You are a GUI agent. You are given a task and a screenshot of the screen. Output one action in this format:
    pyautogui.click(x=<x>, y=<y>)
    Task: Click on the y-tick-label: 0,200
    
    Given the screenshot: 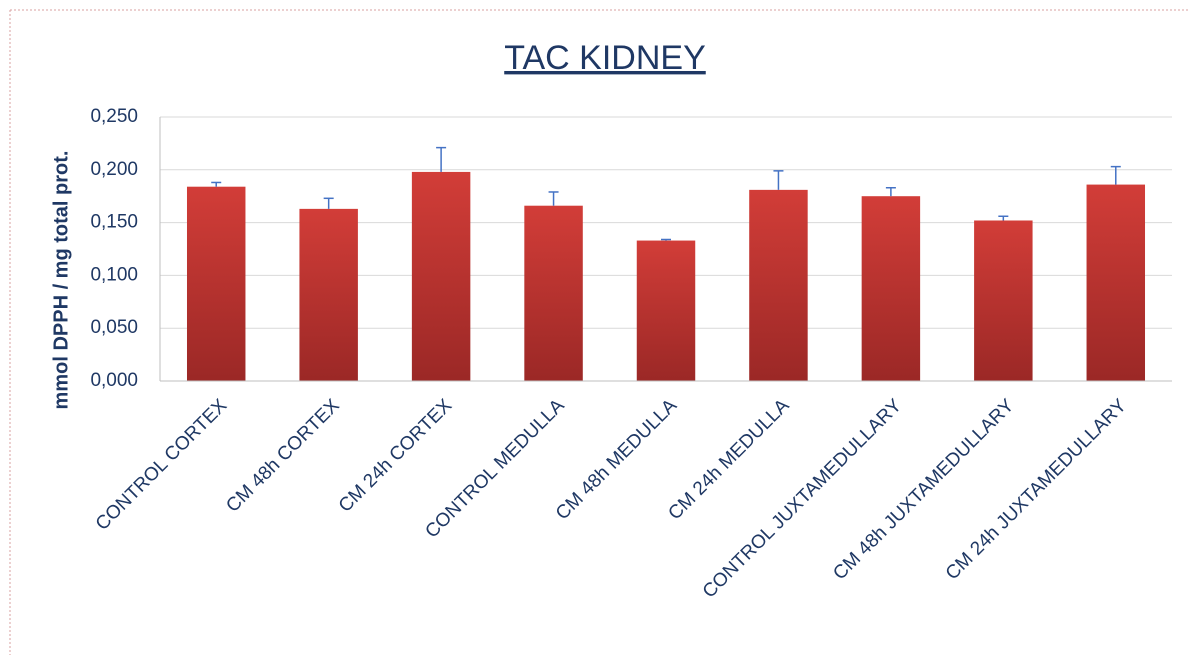 What is the action you would take?
    pyautogui.click(x=114, y=169)
    